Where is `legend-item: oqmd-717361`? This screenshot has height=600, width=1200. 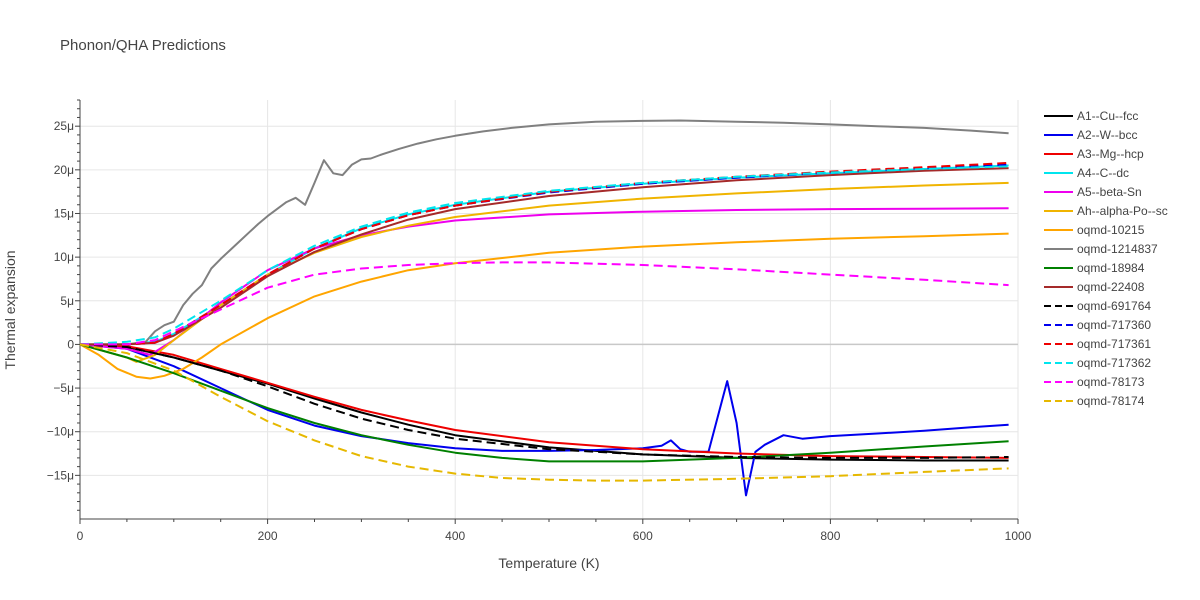
legend-item: oqmd-717361 is located at coordinates (1097, 344).